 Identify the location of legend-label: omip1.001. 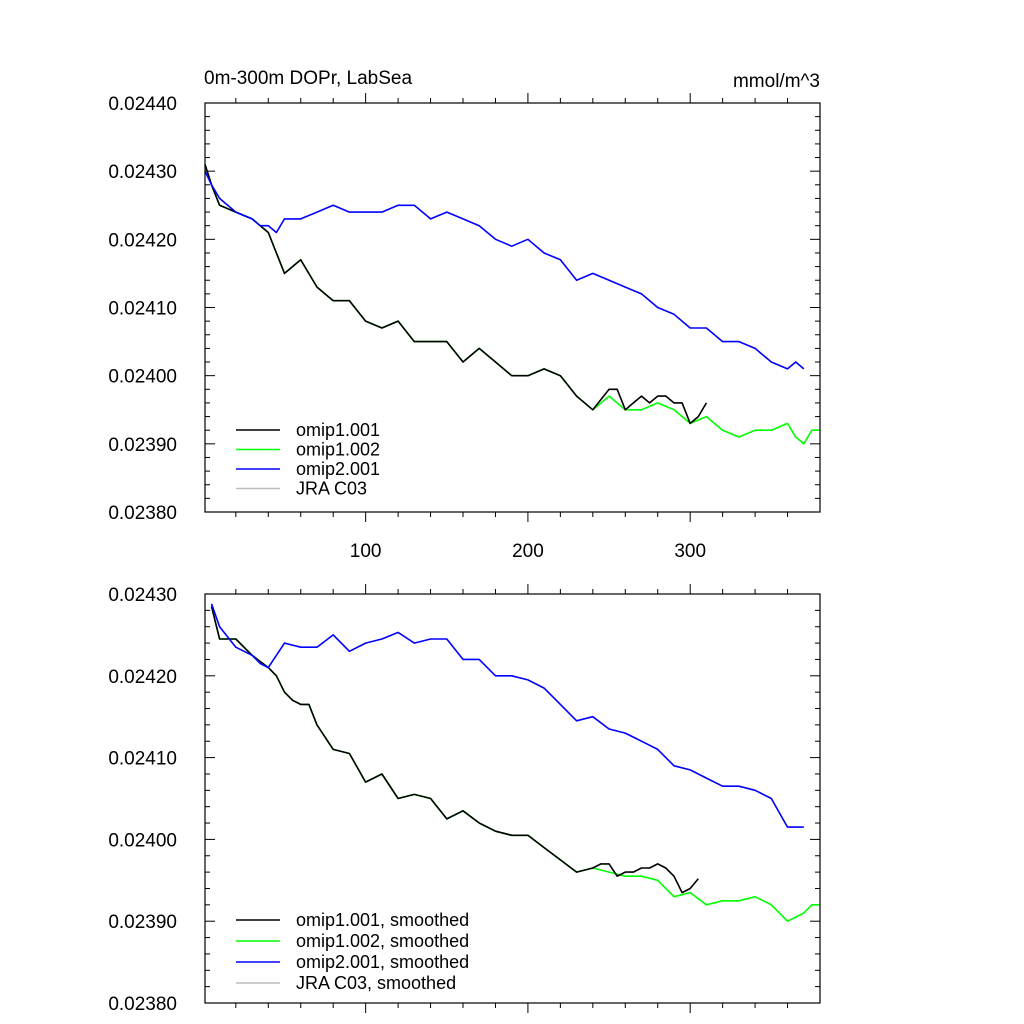
(338, 430).